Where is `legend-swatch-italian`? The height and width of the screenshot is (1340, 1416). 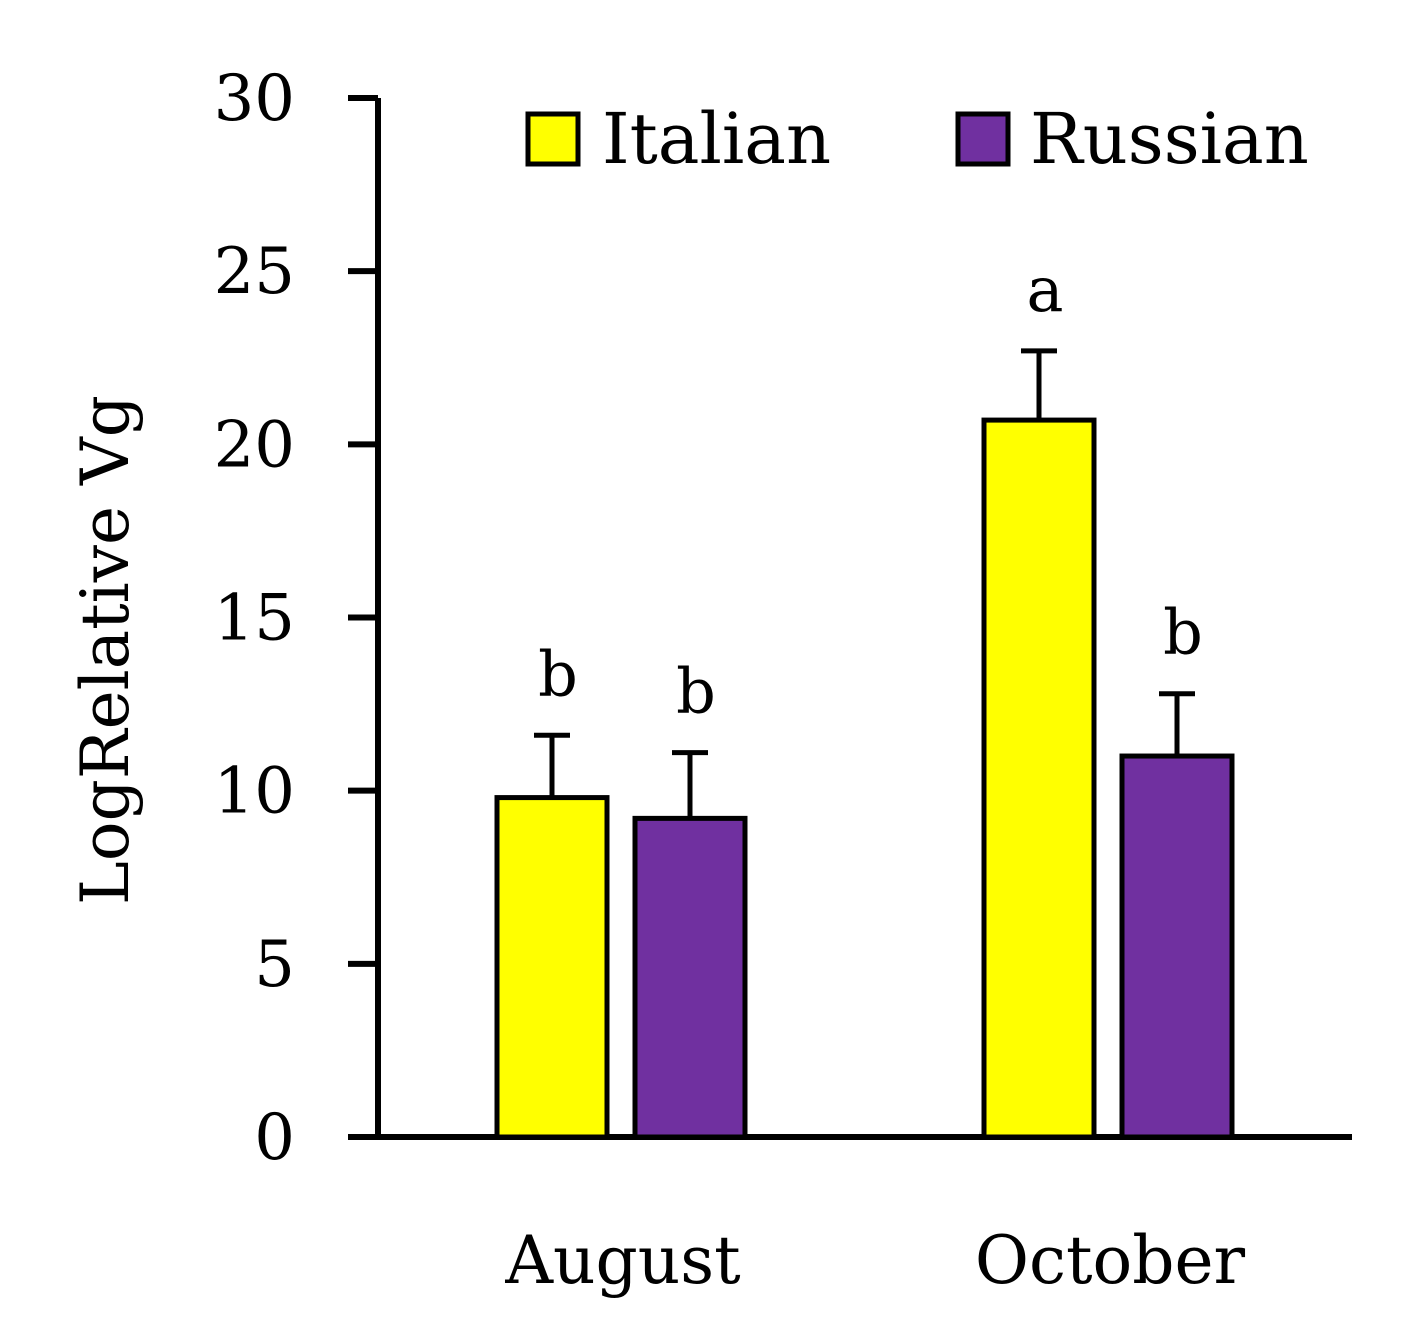
legend-swatch-italian is located at coordinates (553, 139).